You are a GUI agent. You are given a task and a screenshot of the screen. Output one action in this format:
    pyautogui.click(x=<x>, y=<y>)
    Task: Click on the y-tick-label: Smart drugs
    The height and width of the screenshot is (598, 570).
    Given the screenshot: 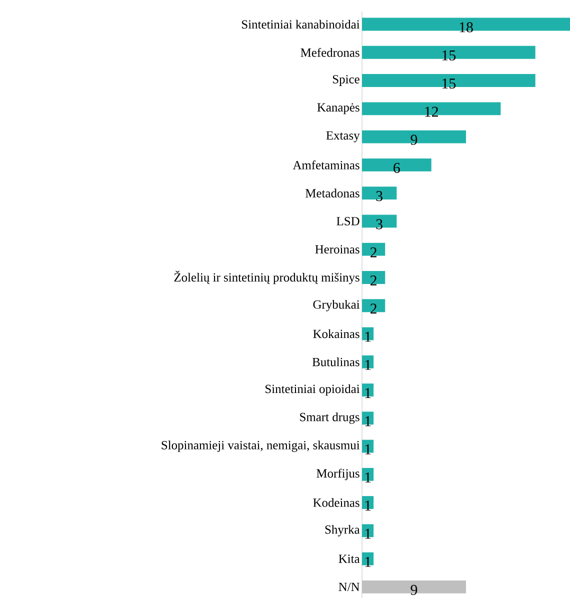 What is the action you would take?
    pyautogui.click(x=330, y=418)
    